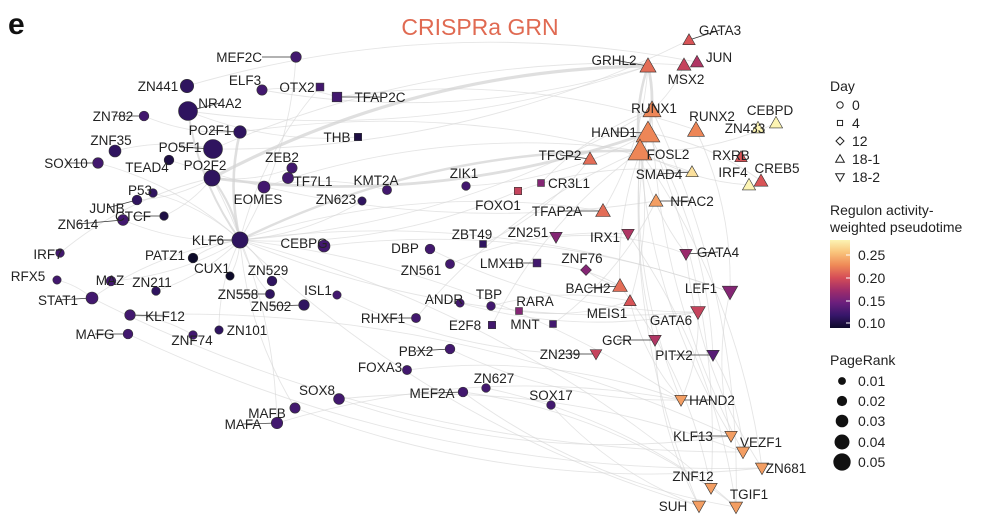  What do you see at coordinates (247, 330) in the screenshot?
I see `node-label-zn101: ZN101` at bounding box center [247, 330].